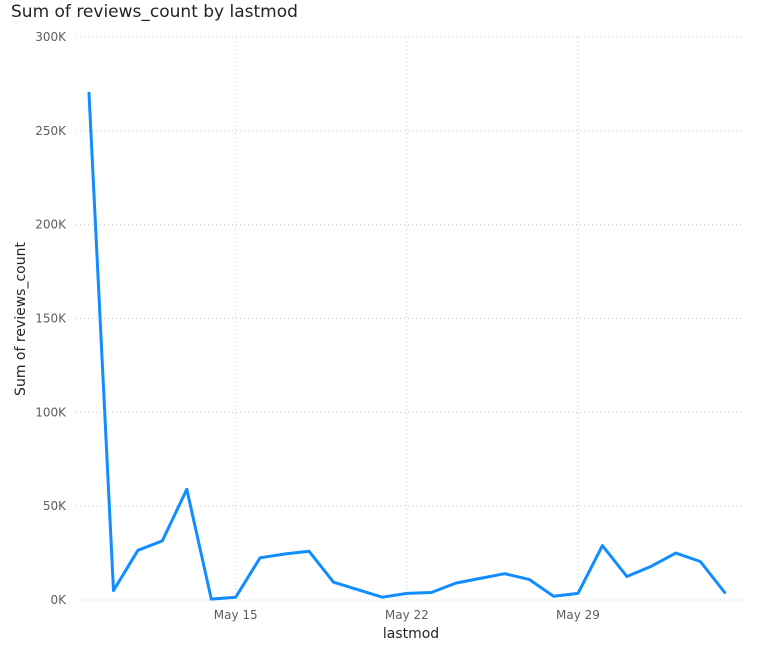 The width and height of the screenshot is (765, 648). What do you see at coordinates (51, 131) in the screenshot?
I see `y-tick-label: 250K` at bounding box center [51, 131].